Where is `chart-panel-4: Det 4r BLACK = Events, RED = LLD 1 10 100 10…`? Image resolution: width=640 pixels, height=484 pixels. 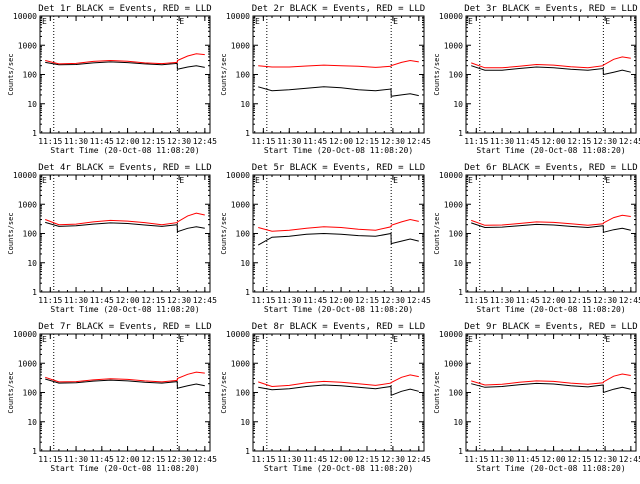 chart-panel-4: Det 4r BLACK = Events, RED = LLD 1 10 100 10… is located at coordinates (112, 238).